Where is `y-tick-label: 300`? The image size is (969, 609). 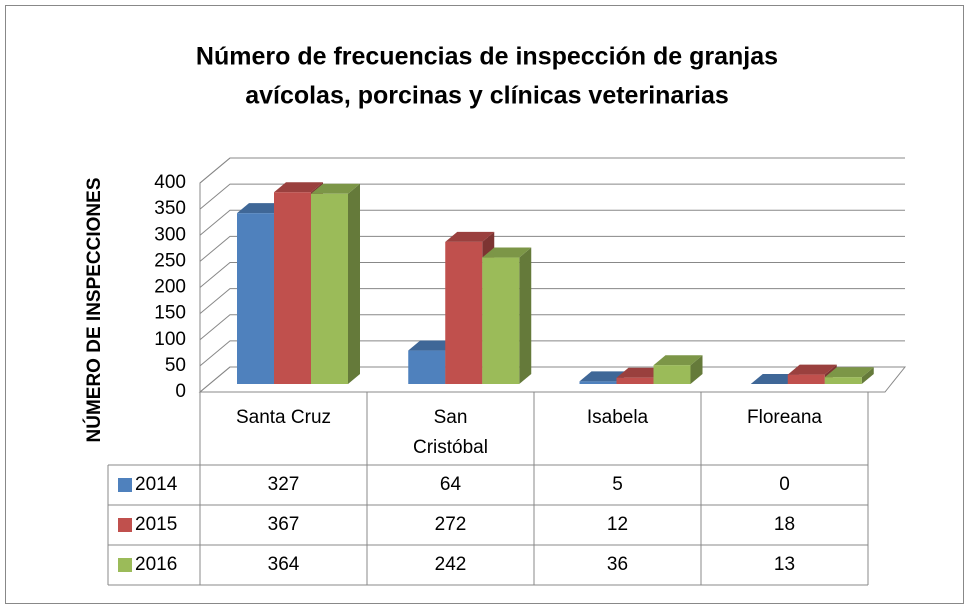 y-tick-label: 300 is located at coordinates (170, 234).